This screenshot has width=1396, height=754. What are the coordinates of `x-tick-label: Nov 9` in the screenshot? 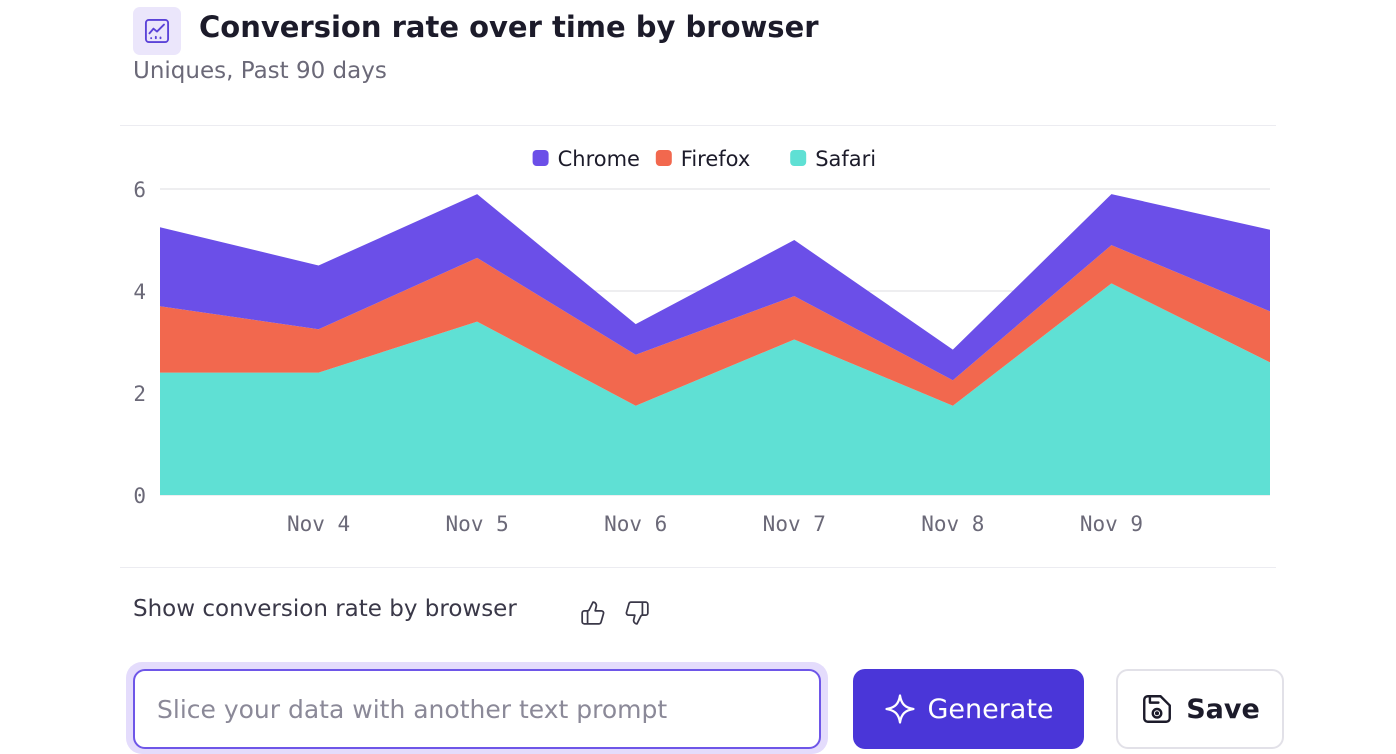 It's located at (1111, 524).